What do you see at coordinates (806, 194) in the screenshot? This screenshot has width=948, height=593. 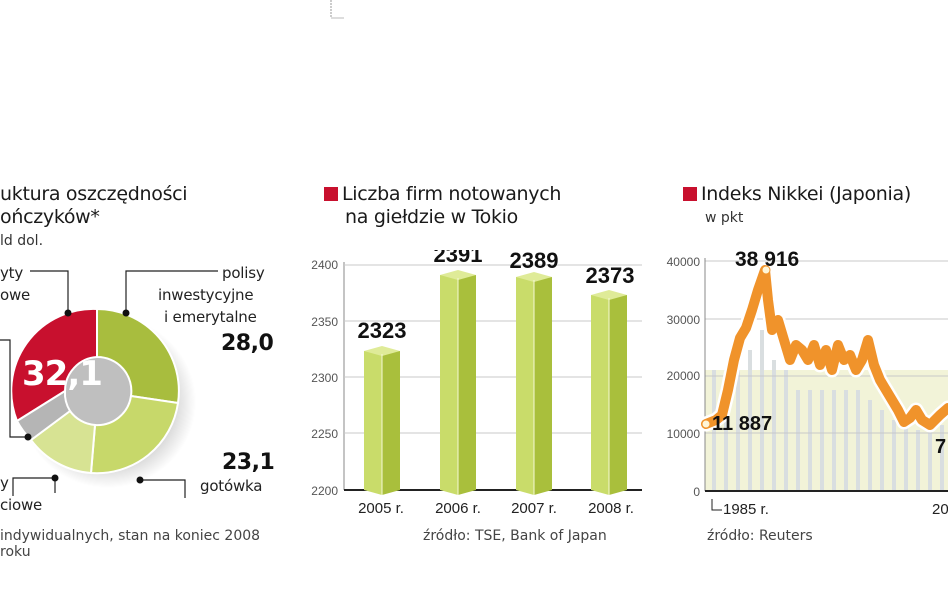 I see `nikkei-title-text: Indeks Nikkei (Japonia)` at bounding box center [806, 194].